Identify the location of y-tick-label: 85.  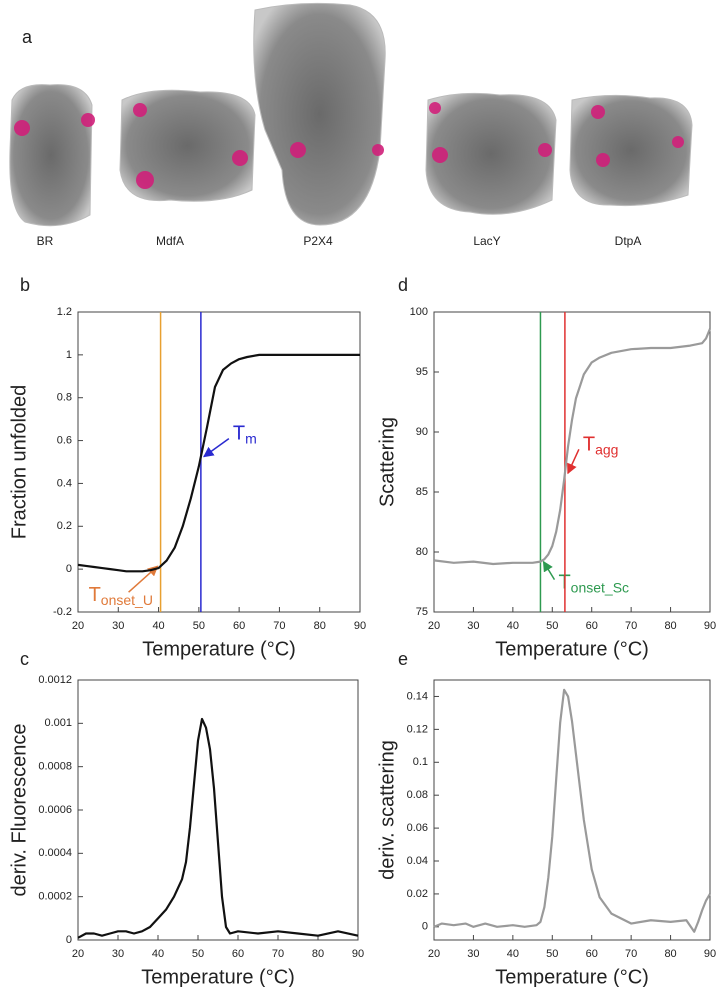
(422, 492).